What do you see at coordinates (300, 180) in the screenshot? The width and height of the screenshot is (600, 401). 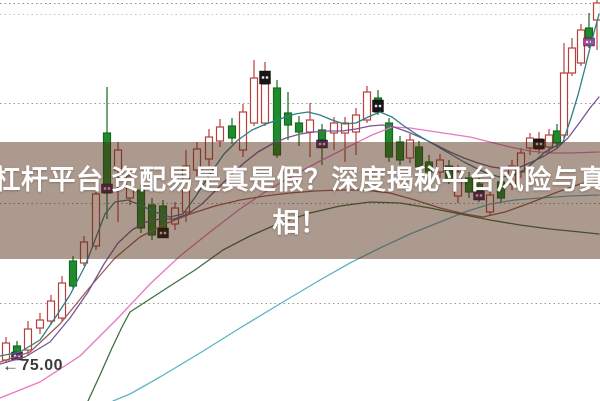 I see `headline-line1: 杠杆平台 资配易是真是假？深度揭秘平台风险与真` at bounding box center [300, 180].